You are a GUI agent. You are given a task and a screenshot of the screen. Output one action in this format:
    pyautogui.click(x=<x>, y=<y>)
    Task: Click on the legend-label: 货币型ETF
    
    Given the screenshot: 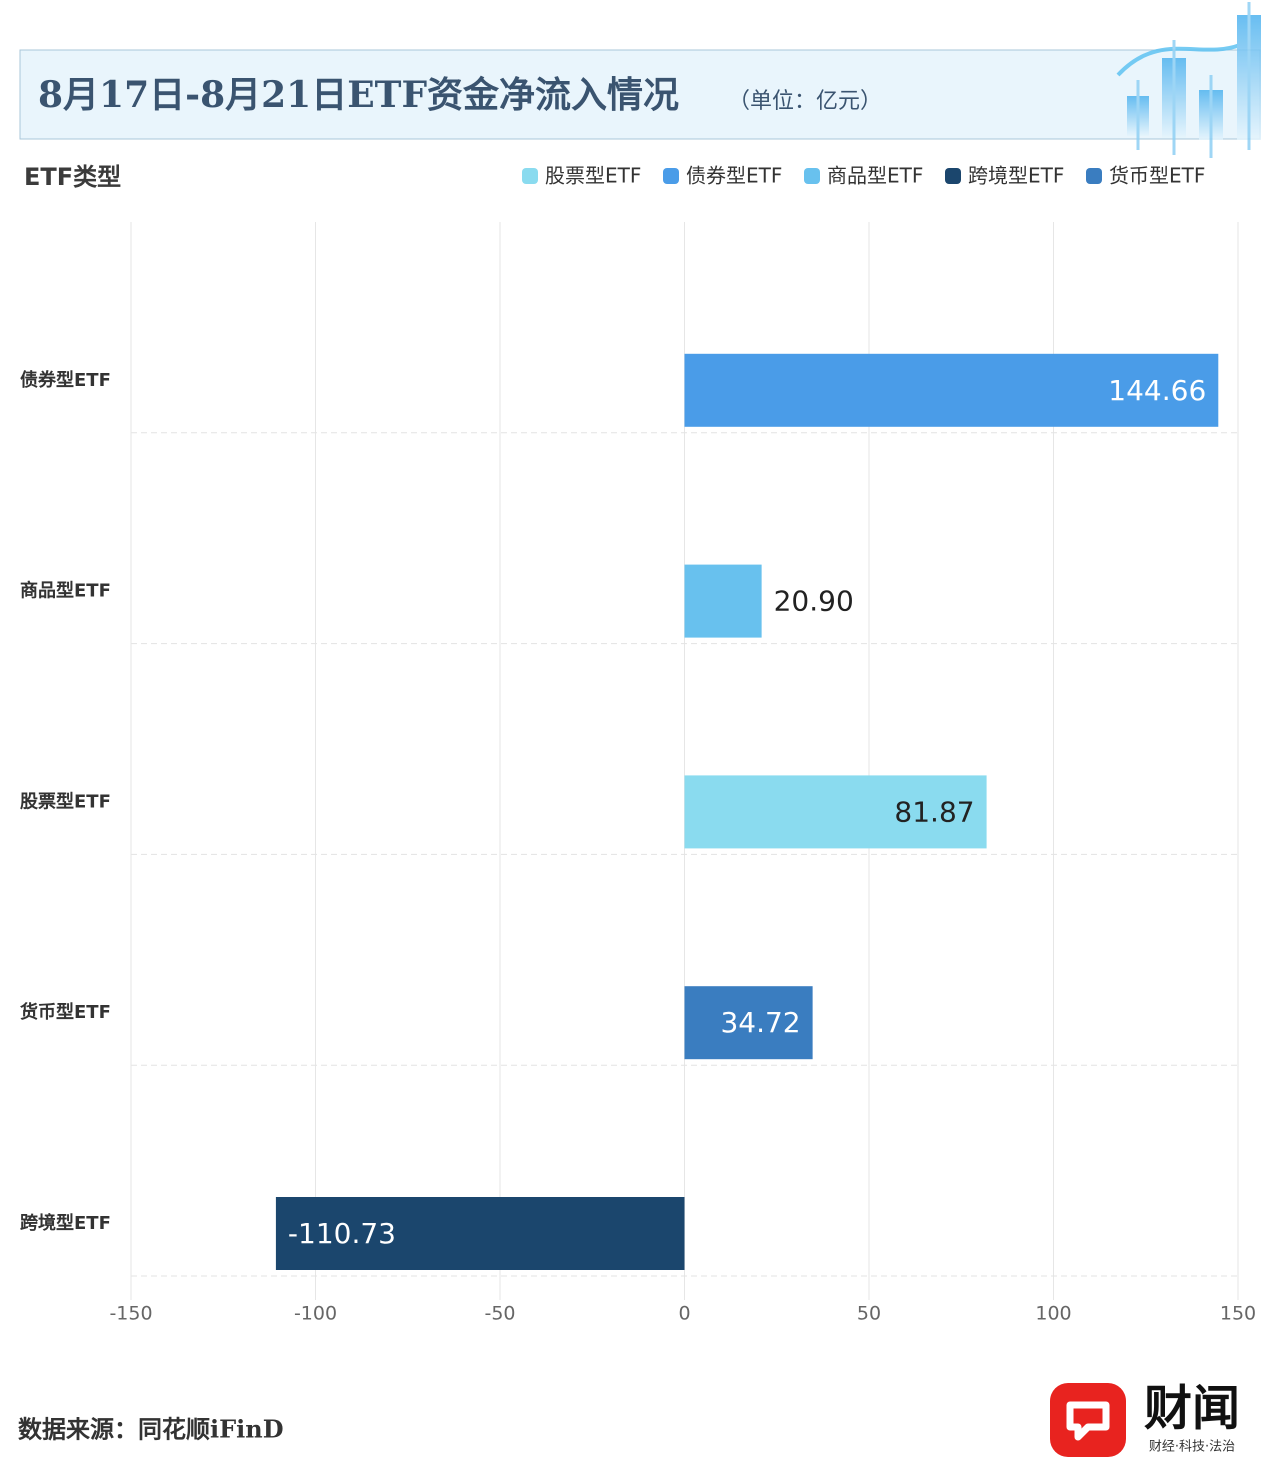 What is the action you would take?
    pyautogui.click(x=1157, y=176)
    